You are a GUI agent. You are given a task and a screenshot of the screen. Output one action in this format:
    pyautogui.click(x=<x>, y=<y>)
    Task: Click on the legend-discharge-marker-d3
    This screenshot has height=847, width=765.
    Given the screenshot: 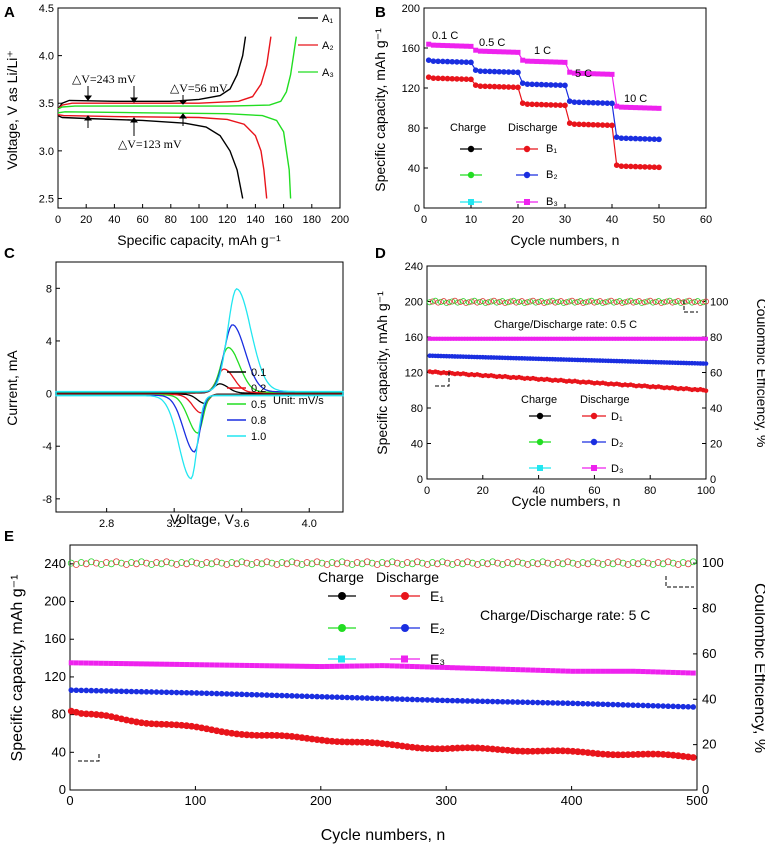 What is the action you would take?
    pyautogui.click(x=594, y=468)
    